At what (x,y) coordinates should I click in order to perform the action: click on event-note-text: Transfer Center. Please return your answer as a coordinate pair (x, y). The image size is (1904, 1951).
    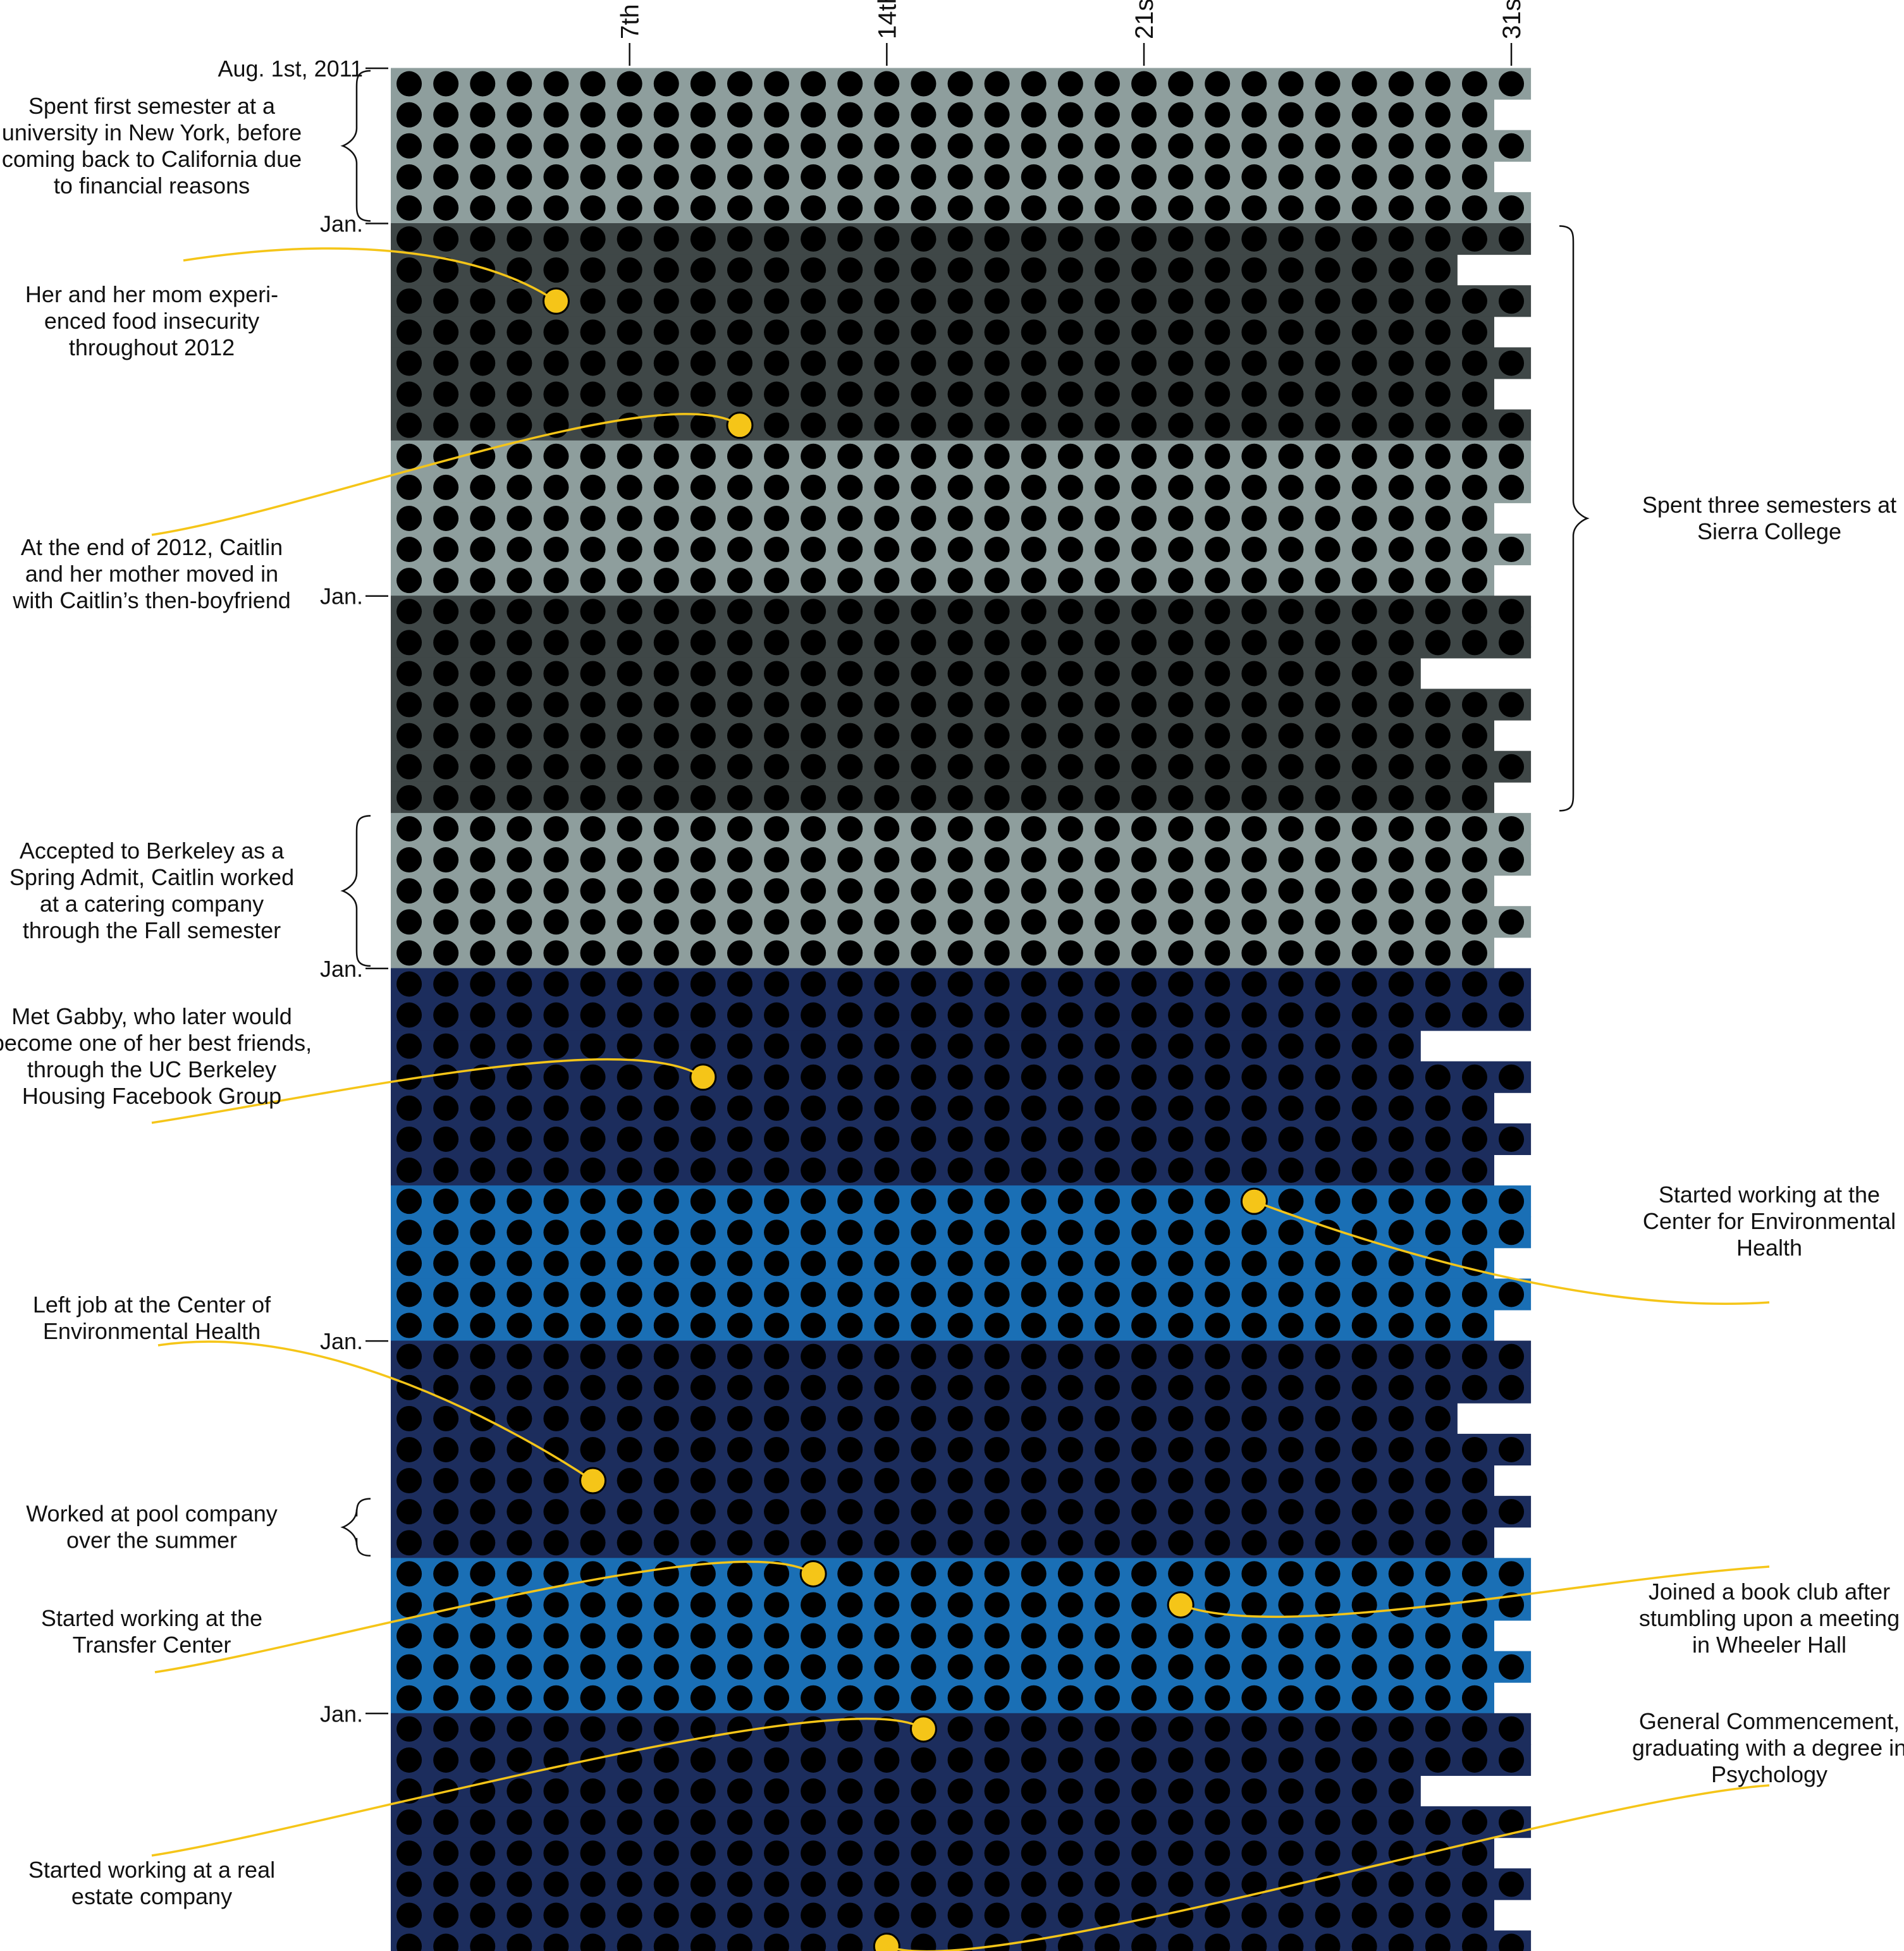
    Looking at the image, I should click on (152, 1645).